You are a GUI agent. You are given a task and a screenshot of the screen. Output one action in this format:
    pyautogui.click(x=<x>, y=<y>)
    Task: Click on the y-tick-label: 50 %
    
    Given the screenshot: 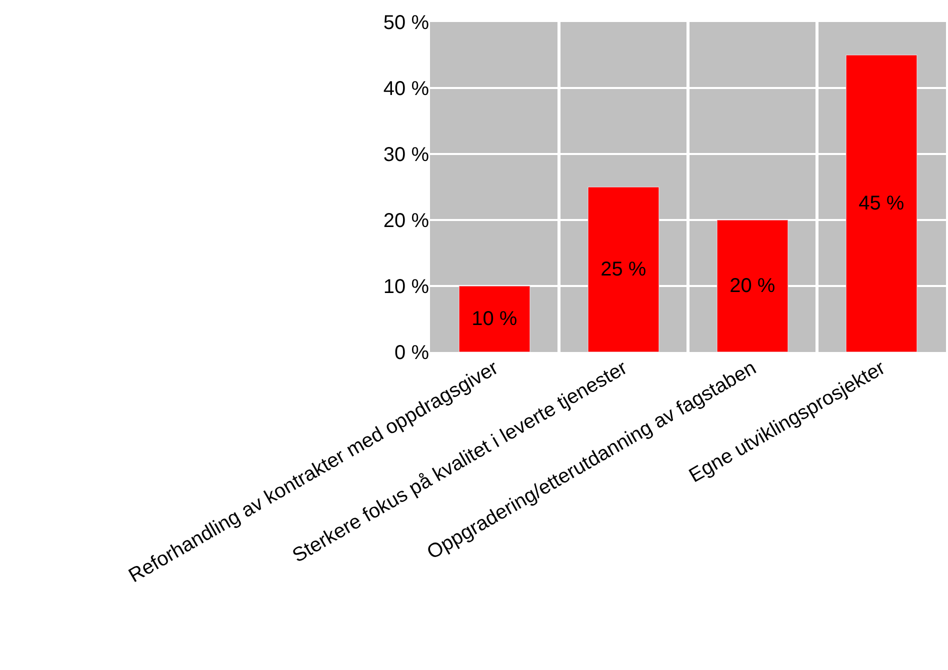 What is the action you would take?
    pyautogui.click(x=406, y=23)
    